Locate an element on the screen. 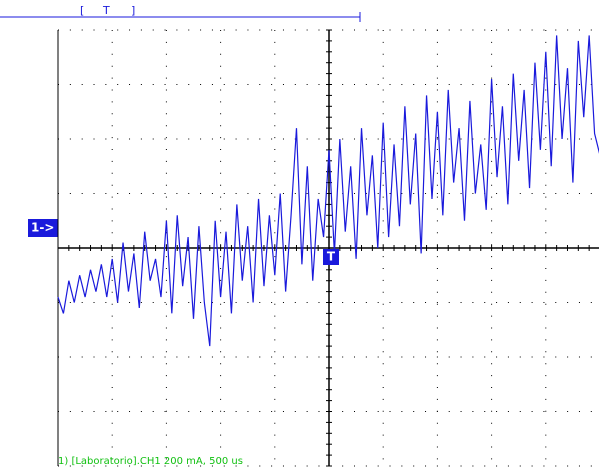  channel-marker-box is located at coordinates (43, 228).